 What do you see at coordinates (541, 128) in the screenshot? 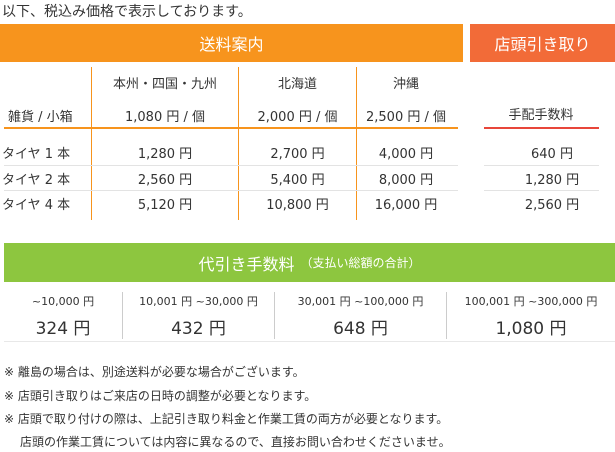
I see `pickup-header-rule` at bounding box center [541, 128].